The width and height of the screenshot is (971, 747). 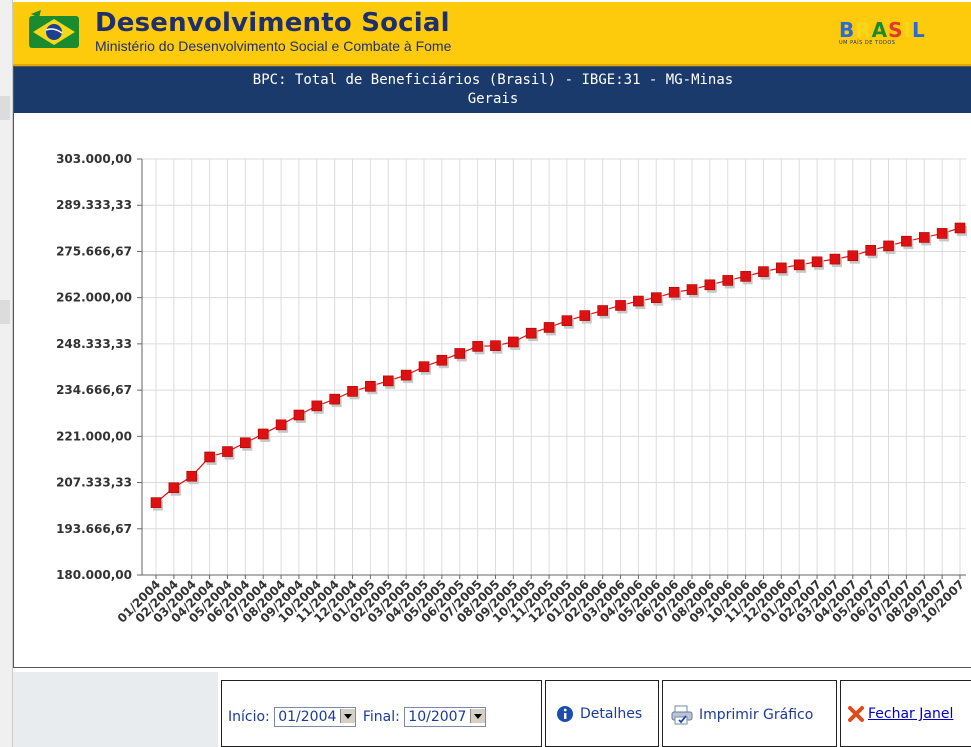 I want to click on brazil-flag-icon, so click(x=54, y=29).